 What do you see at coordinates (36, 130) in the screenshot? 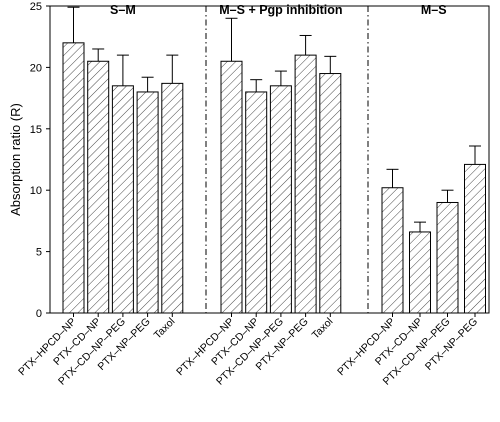
I see `y-tick-label: 15` at bounding box center [36, 130].